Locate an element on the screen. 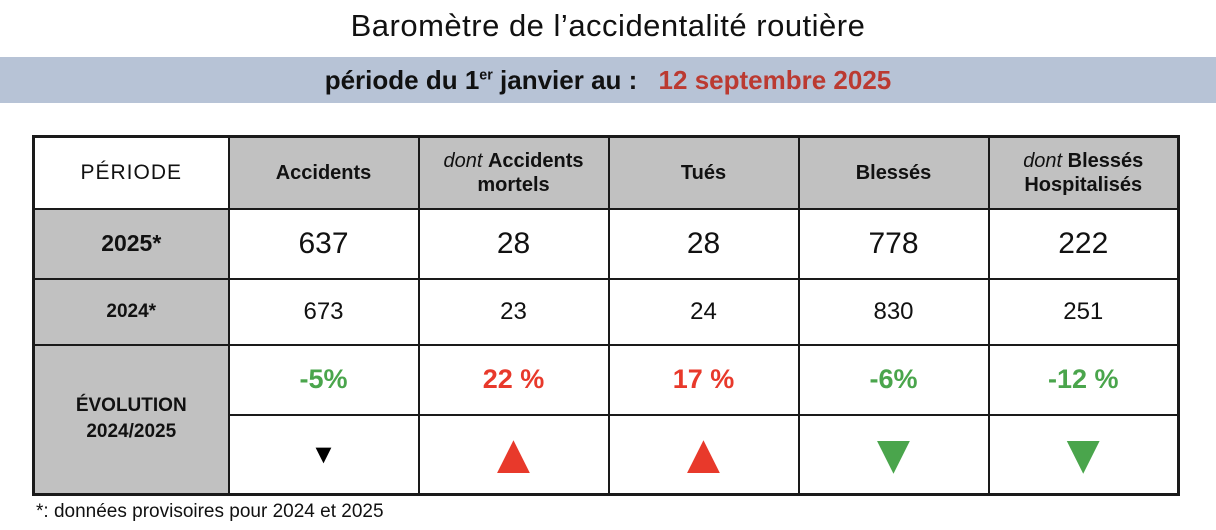 The image size is (1216, 530). period-label: période du 1er janvier au : is located at coordinates (484, 79).